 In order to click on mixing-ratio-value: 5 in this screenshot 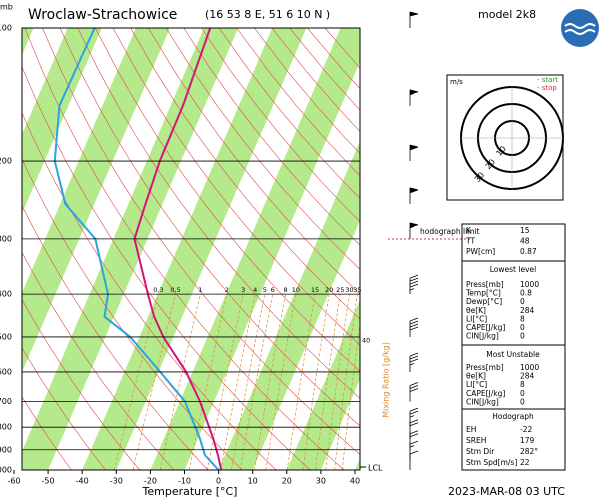, I will do `click(265, 290)`.